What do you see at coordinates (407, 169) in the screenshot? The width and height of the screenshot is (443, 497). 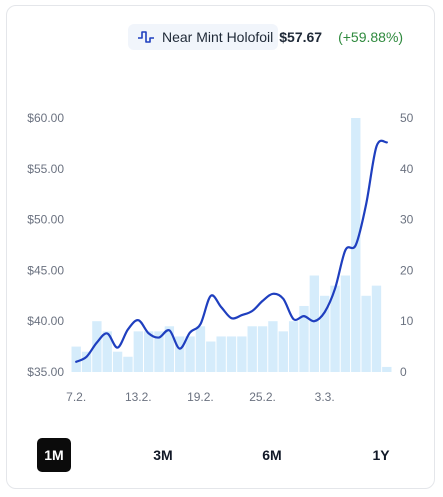 I see `y-right-tick-label: 40` at bounding box center [407, 169].